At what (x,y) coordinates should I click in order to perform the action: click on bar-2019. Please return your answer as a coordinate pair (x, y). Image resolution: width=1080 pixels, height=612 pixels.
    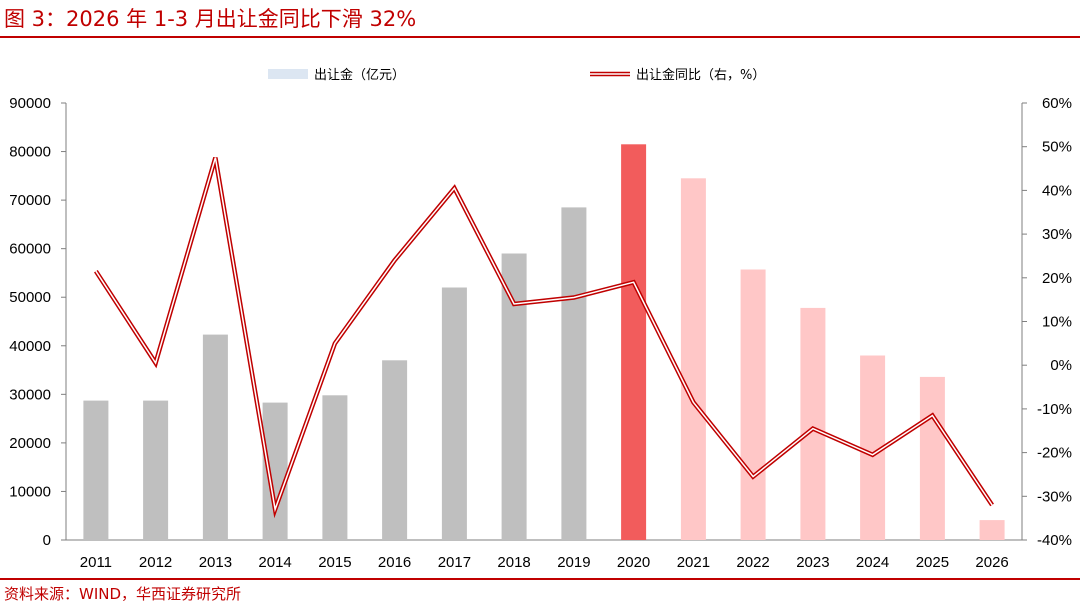
    Looking at the image, I should click on (574, 373).